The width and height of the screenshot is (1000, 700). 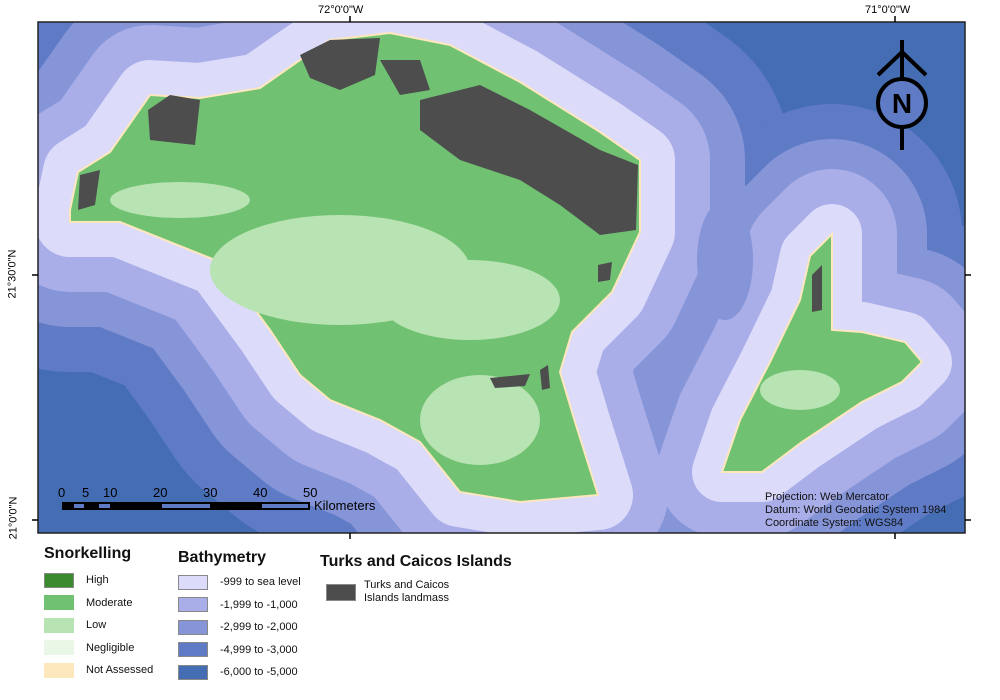 What do you see at coordinates (827, 497) in the screenshot?
I see `projection-line: Projection: Web Mercator` at bounding box center [827, 497].